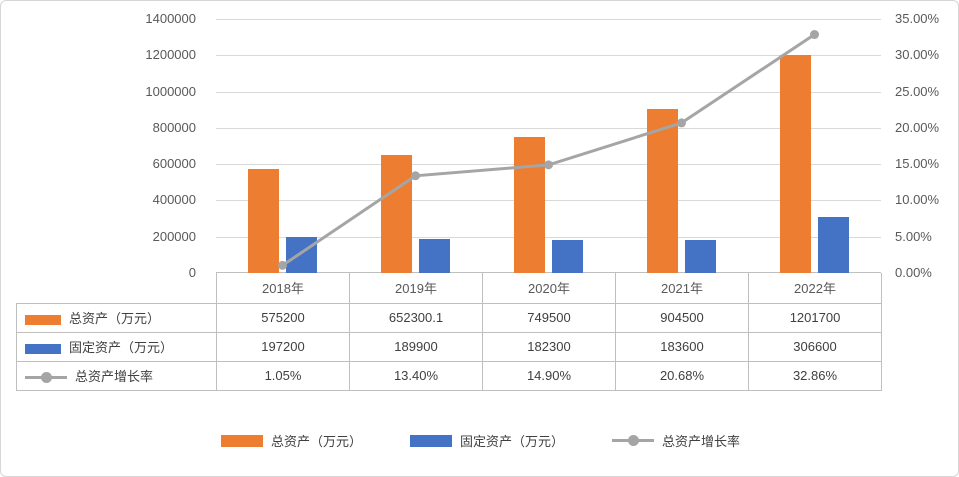  I want to click on bar-fixed-assets-2022年, so click(833, 245).